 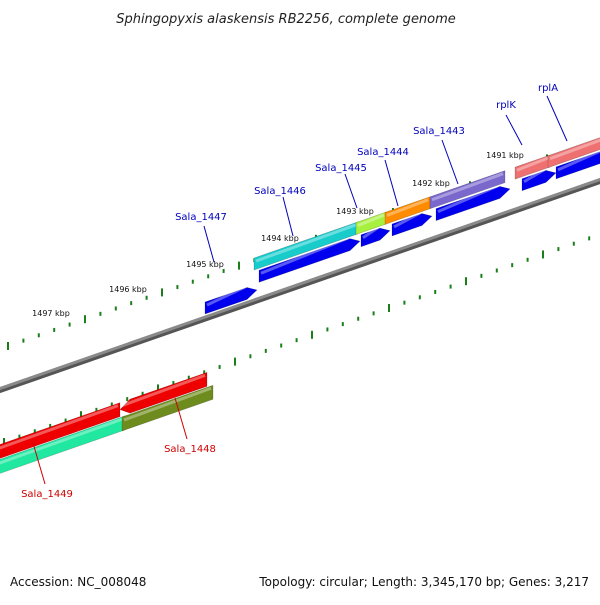 What do you see at coordinates (574, 149) in the screenshot?
I see `product-rpla-highlight` at bounding box center [574, 149].